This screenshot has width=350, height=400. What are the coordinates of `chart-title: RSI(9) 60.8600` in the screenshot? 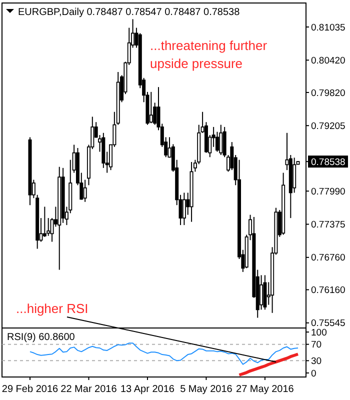 It's located at (41, 337).